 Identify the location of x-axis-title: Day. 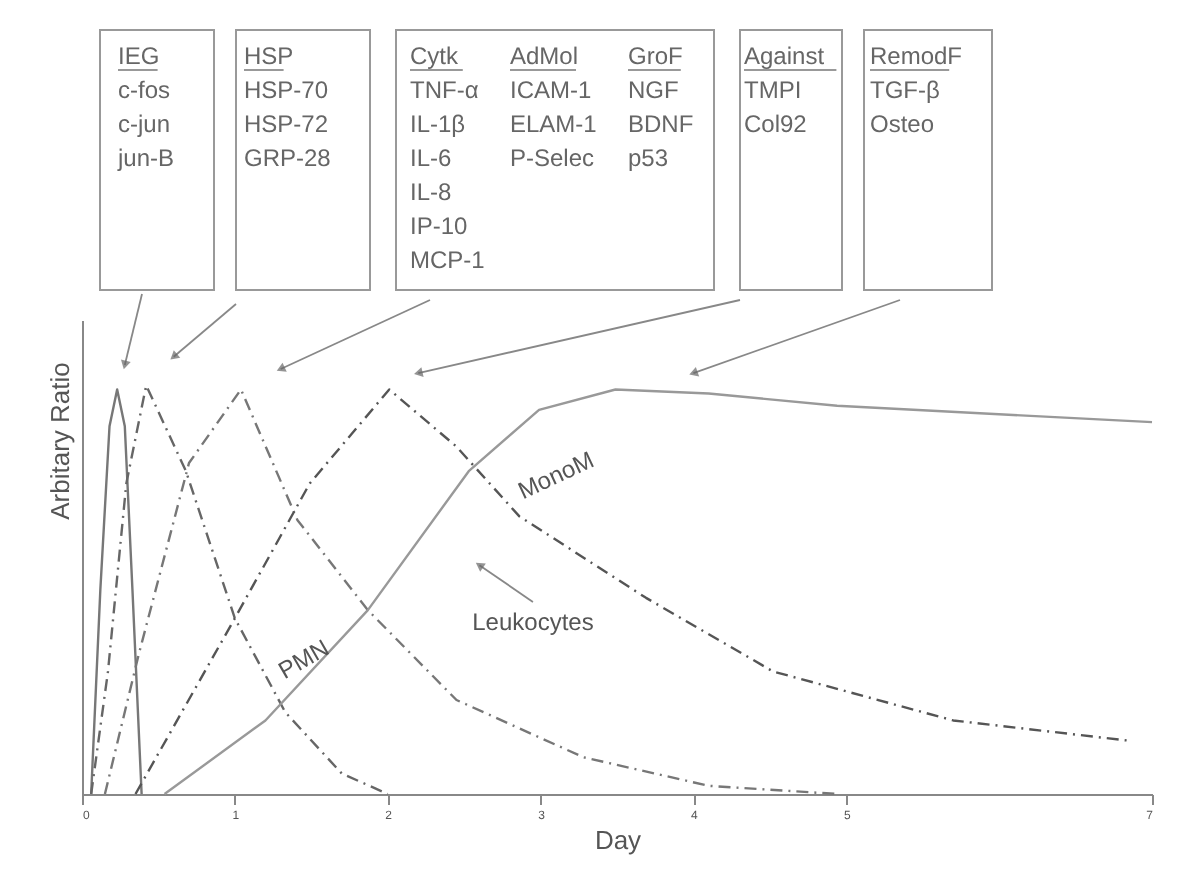
(618, 840).